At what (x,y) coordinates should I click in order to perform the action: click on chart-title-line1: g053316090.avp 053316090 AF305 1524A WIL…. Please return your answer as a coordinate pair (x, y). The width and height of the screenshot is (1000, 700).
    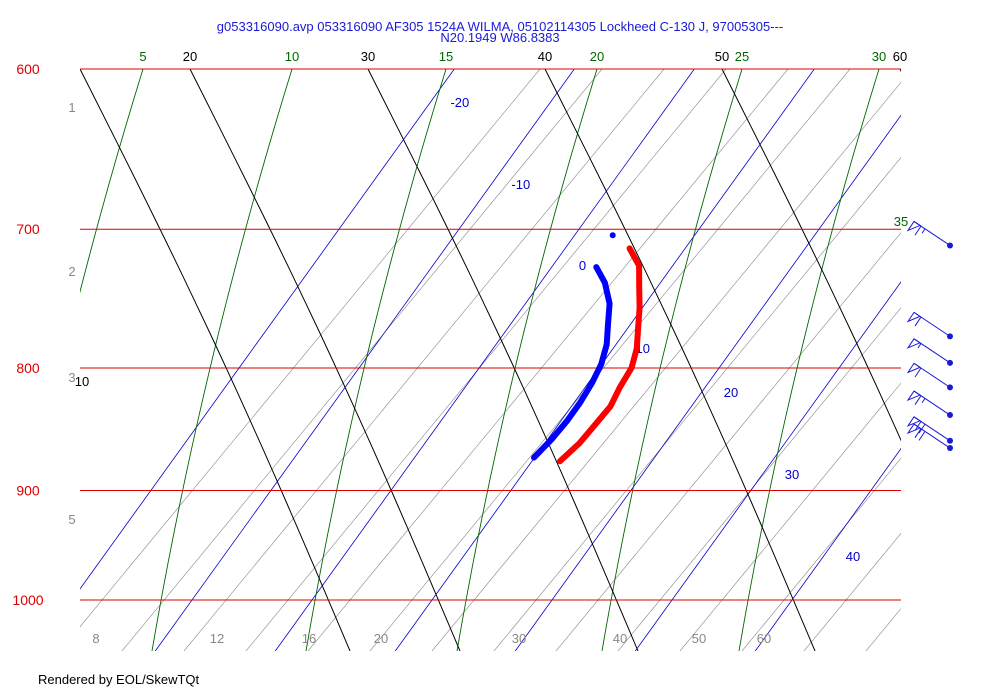
    Looking at the image, I should click on (500, 26).